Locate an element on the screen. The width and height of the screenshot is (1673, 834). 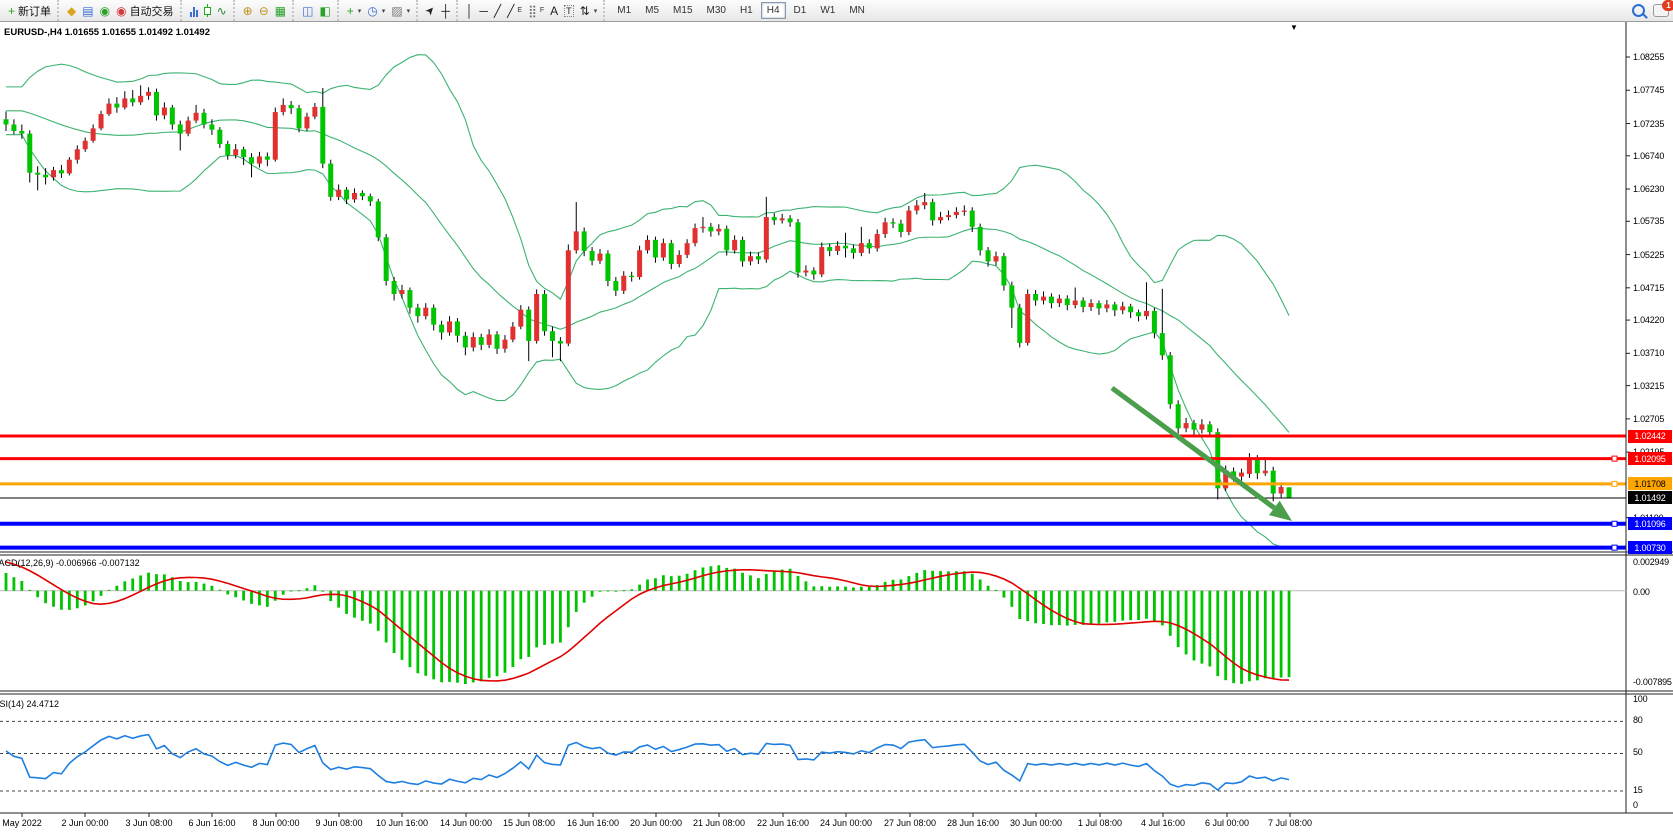
zoom-out-glyph: ⊖ is located at coordinates (263, 10).